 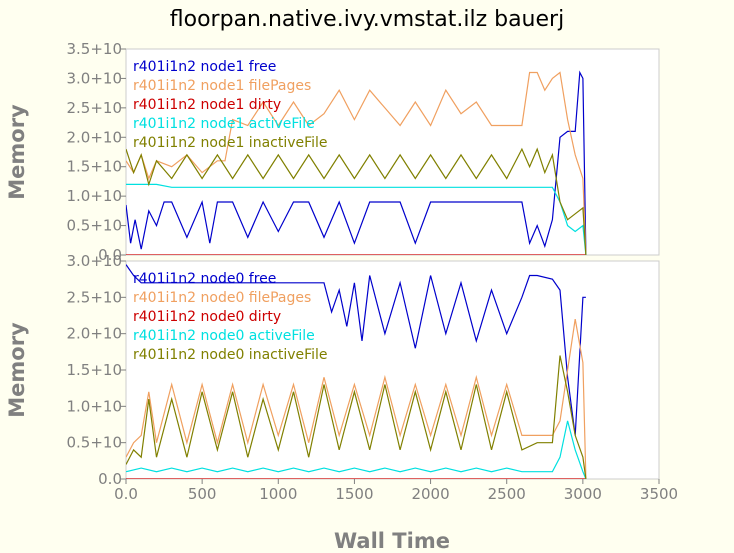 I want to click on x-axis: 0.0 500 1000 1500 2000 2500 3000 3500 Wall Time, so click(x=396, y=516).